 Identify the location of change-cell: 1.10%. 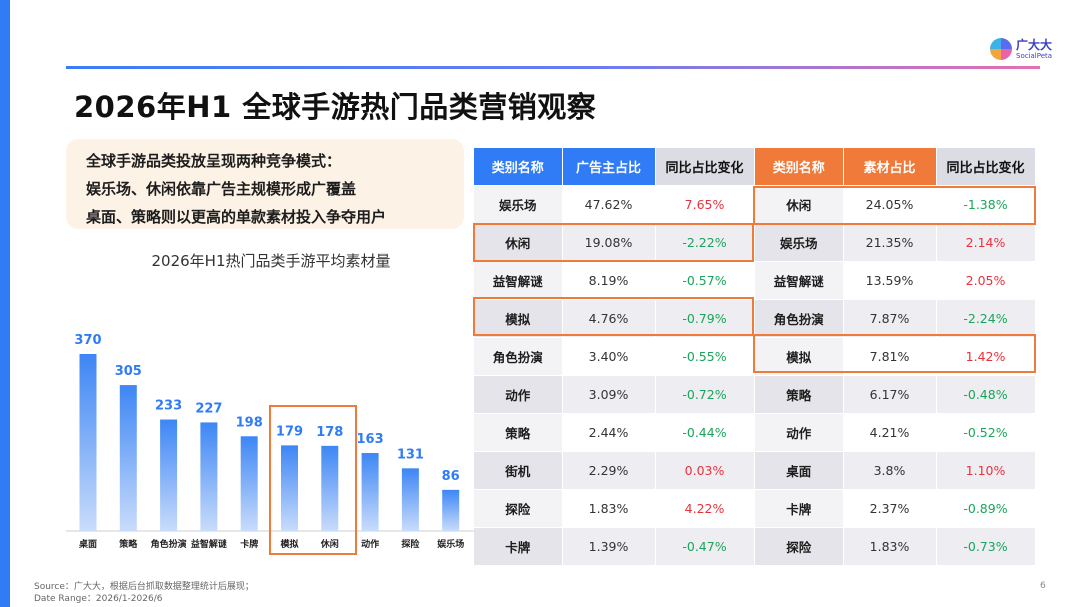
(986, 470).